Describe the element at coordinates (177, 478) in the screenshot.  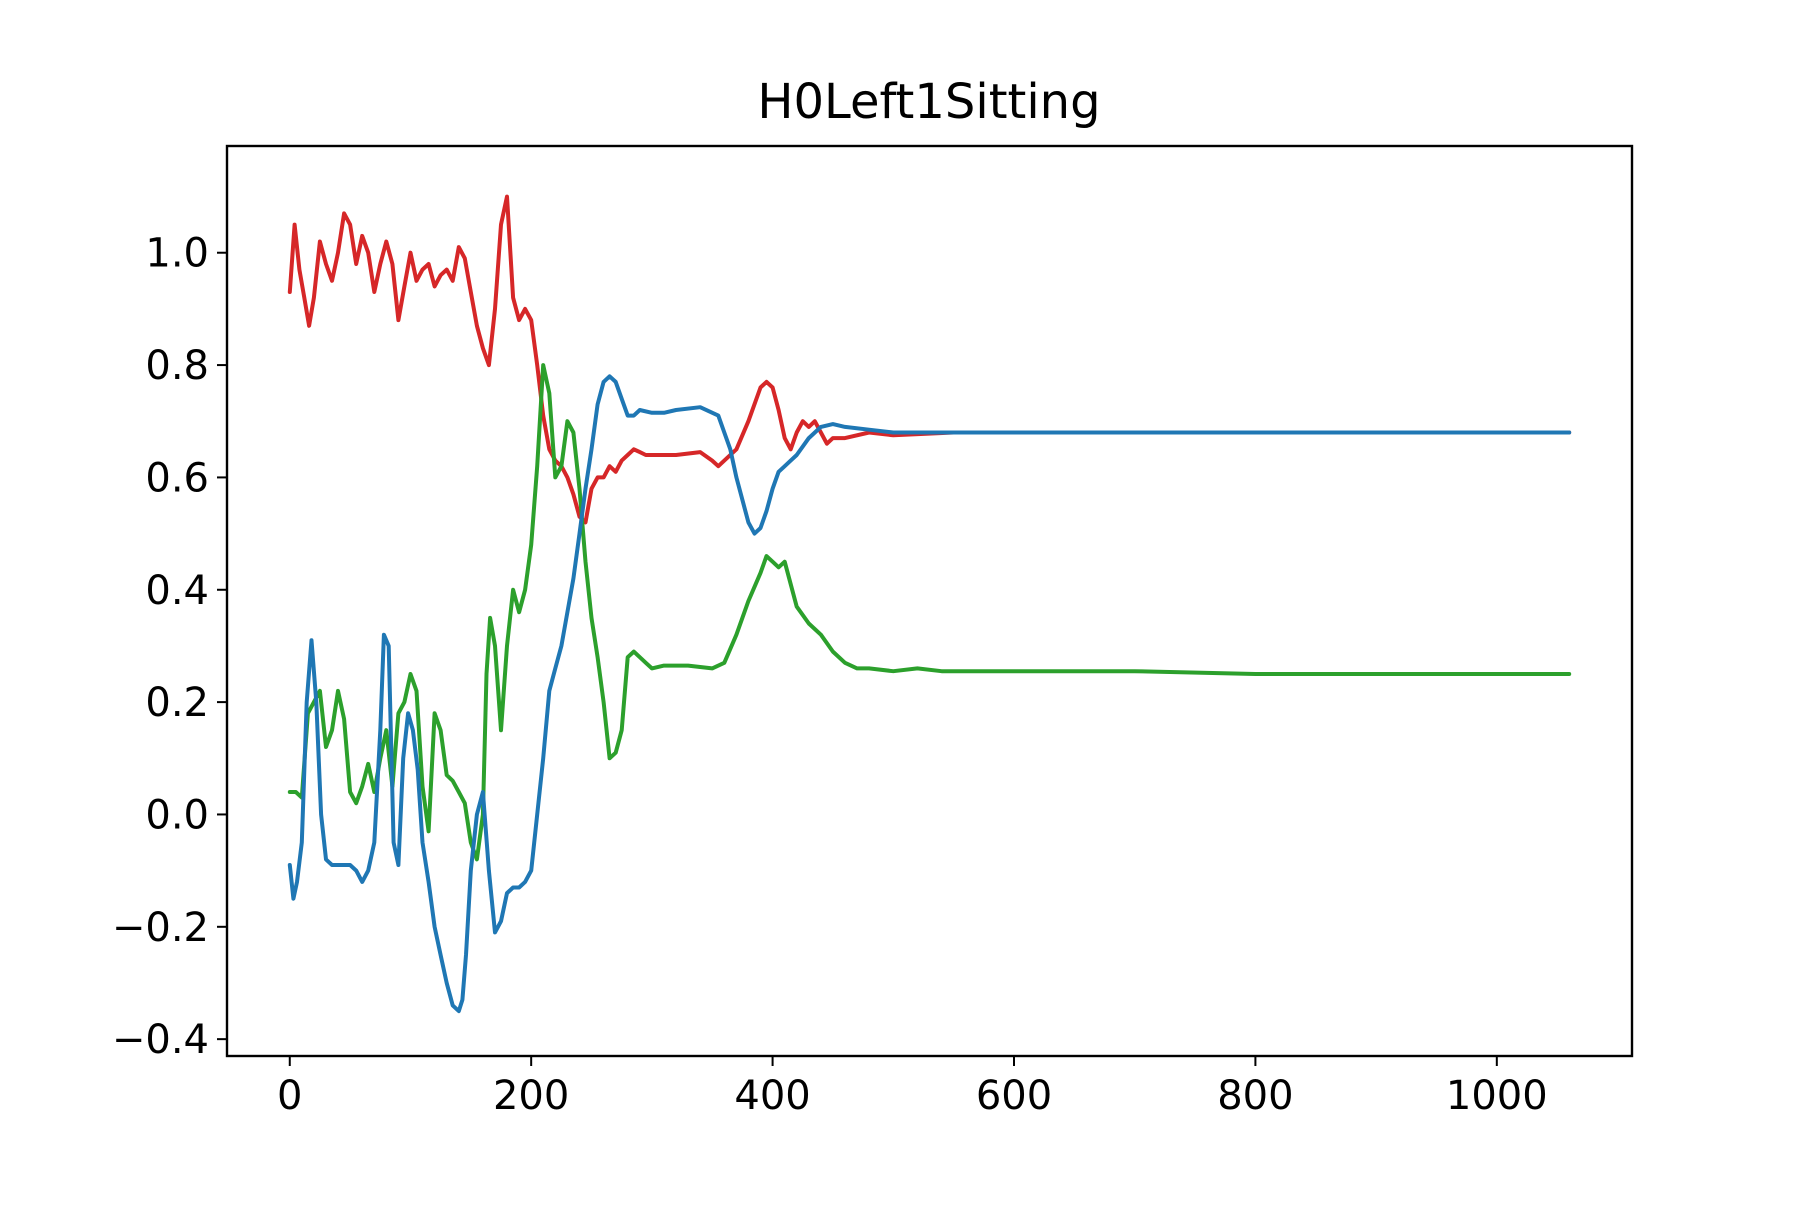
I see `y-tick-label: 0.6` at that location.